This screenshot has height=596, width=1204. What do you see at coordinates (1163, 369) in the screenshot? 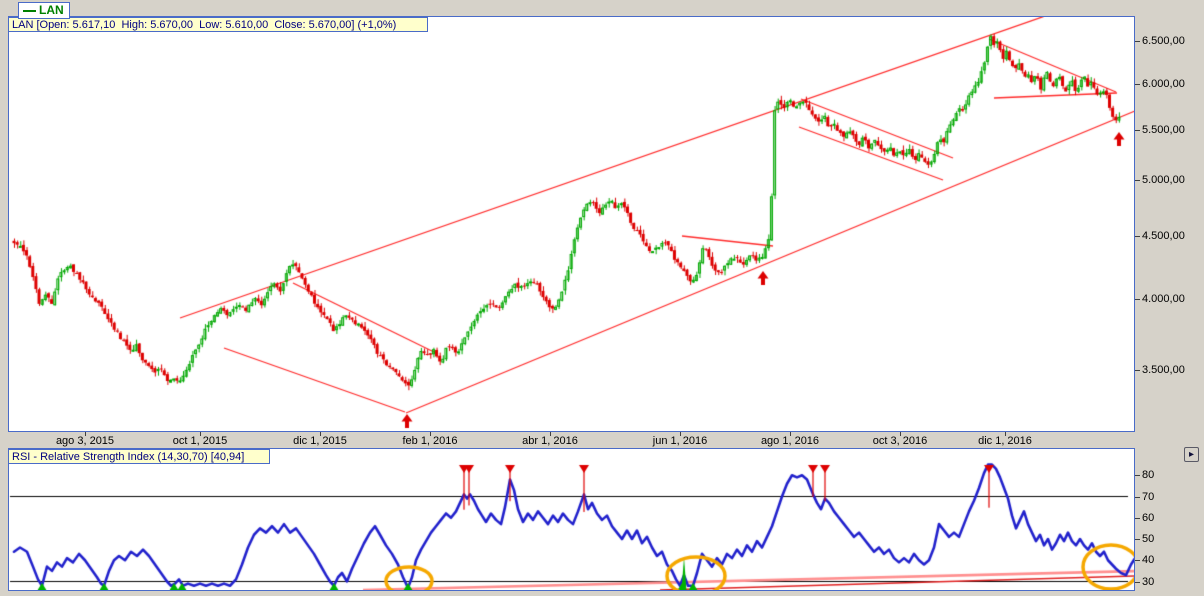
I see `price-axis-label: 3.500,00` at bounding box center [1163, 369].